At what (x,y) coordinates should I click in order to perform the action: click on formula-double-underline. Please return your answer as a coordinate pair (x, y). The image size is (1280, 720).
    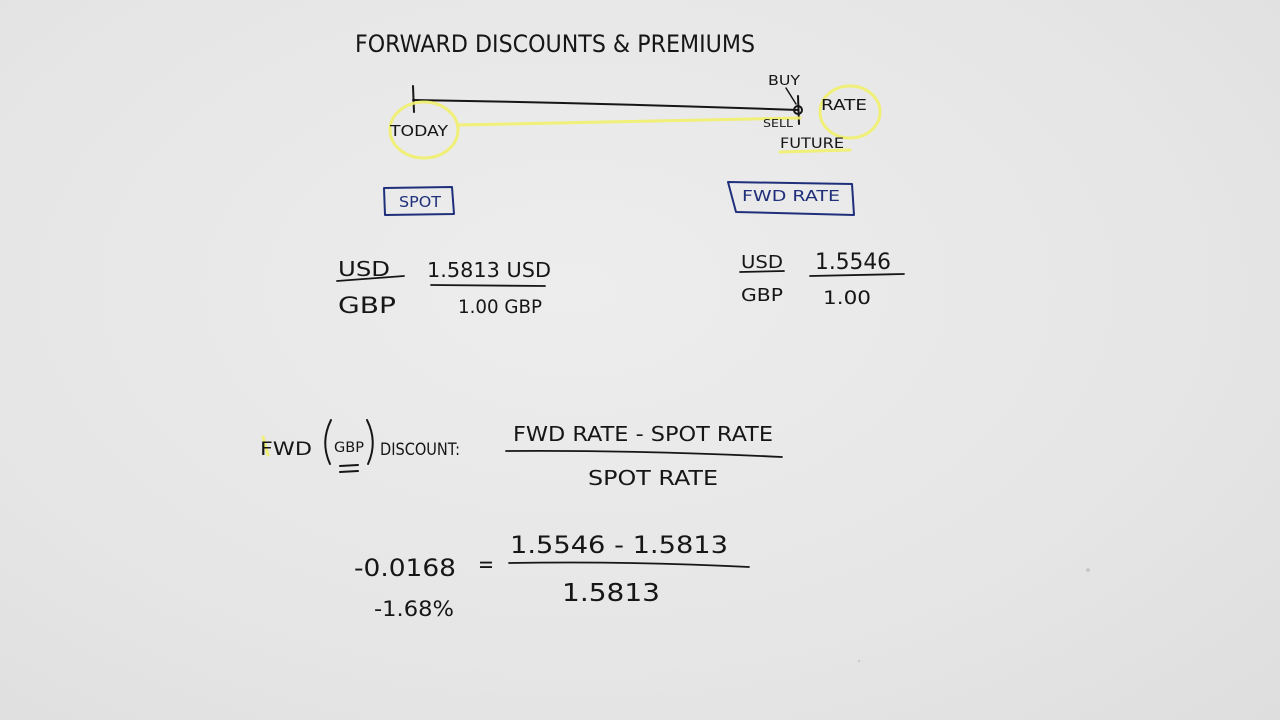
    Looking at the image, I should click on (349, 468).